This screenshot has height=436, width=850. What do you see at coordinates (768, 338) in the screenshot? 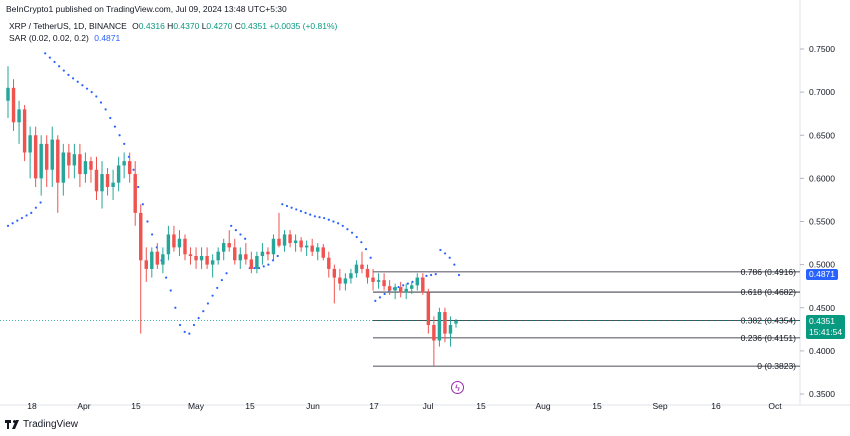
I see `fib-level-label: 0.236 (0.4151)` at bounding box center [768, 338].